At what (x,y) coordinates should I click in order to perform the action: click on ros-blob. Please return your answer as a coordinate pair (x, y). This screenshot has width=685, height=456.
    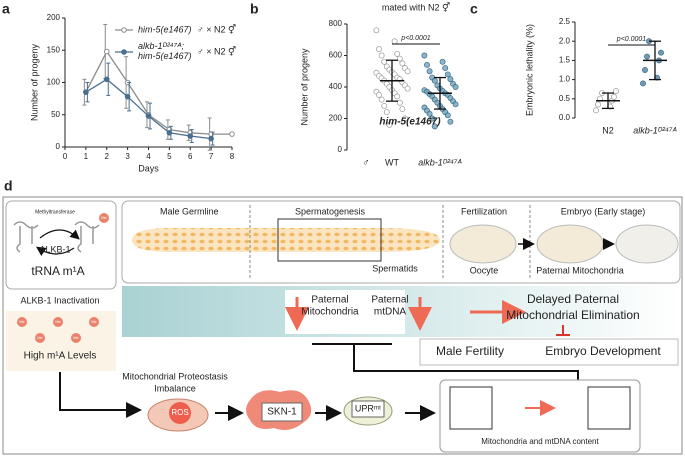
    Looking at the image, I should click on (180, 413).